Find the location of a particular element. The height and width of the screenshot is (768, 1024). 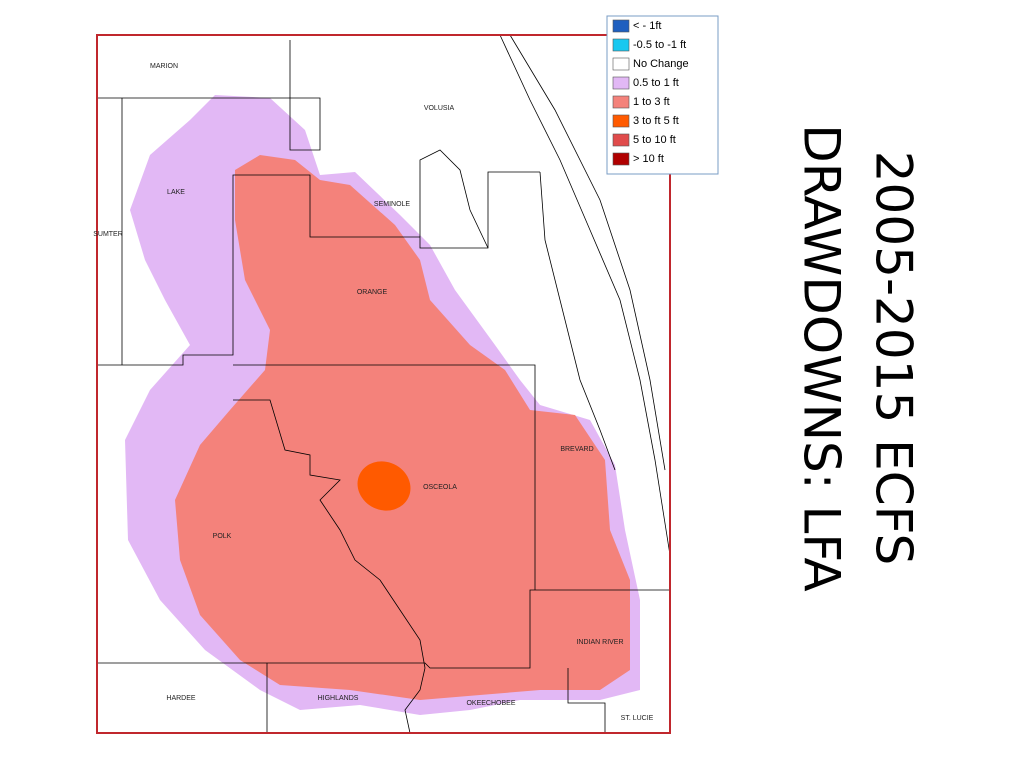

county-label: MARION is located at coordinates (164, 66).